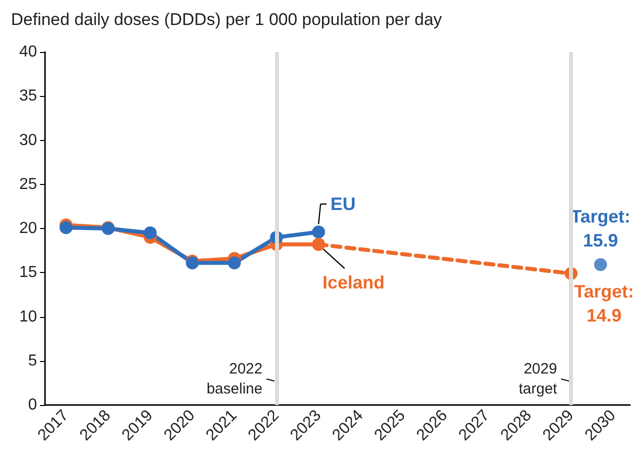 This screenshot has width=642, height=466. What do you see at coordinates (28, 273) in the screenshot?
I see `y-tick-label: 15` at bounding box center [28, 273].